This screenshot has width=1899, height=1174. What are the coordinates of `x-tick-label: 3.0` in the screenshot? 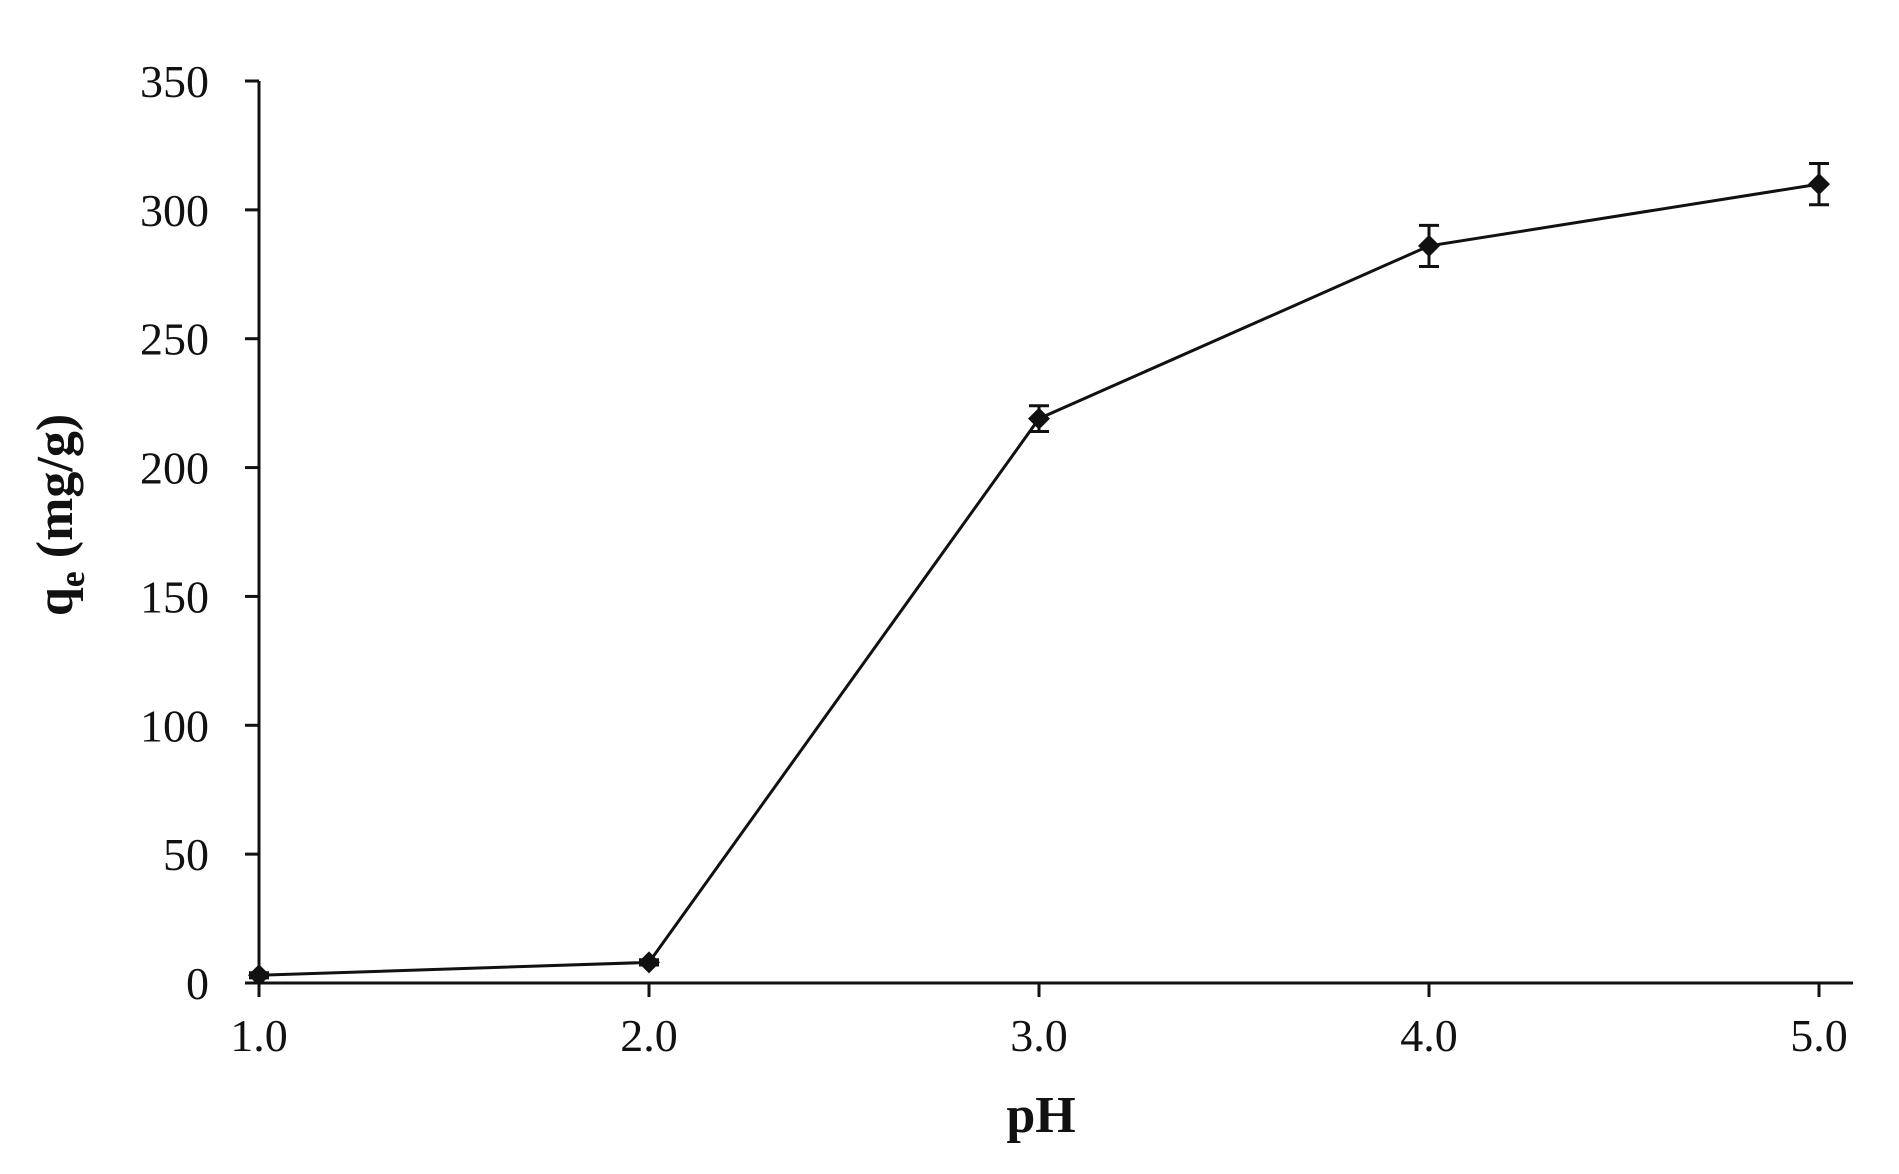 It's located at (1039, 1035).